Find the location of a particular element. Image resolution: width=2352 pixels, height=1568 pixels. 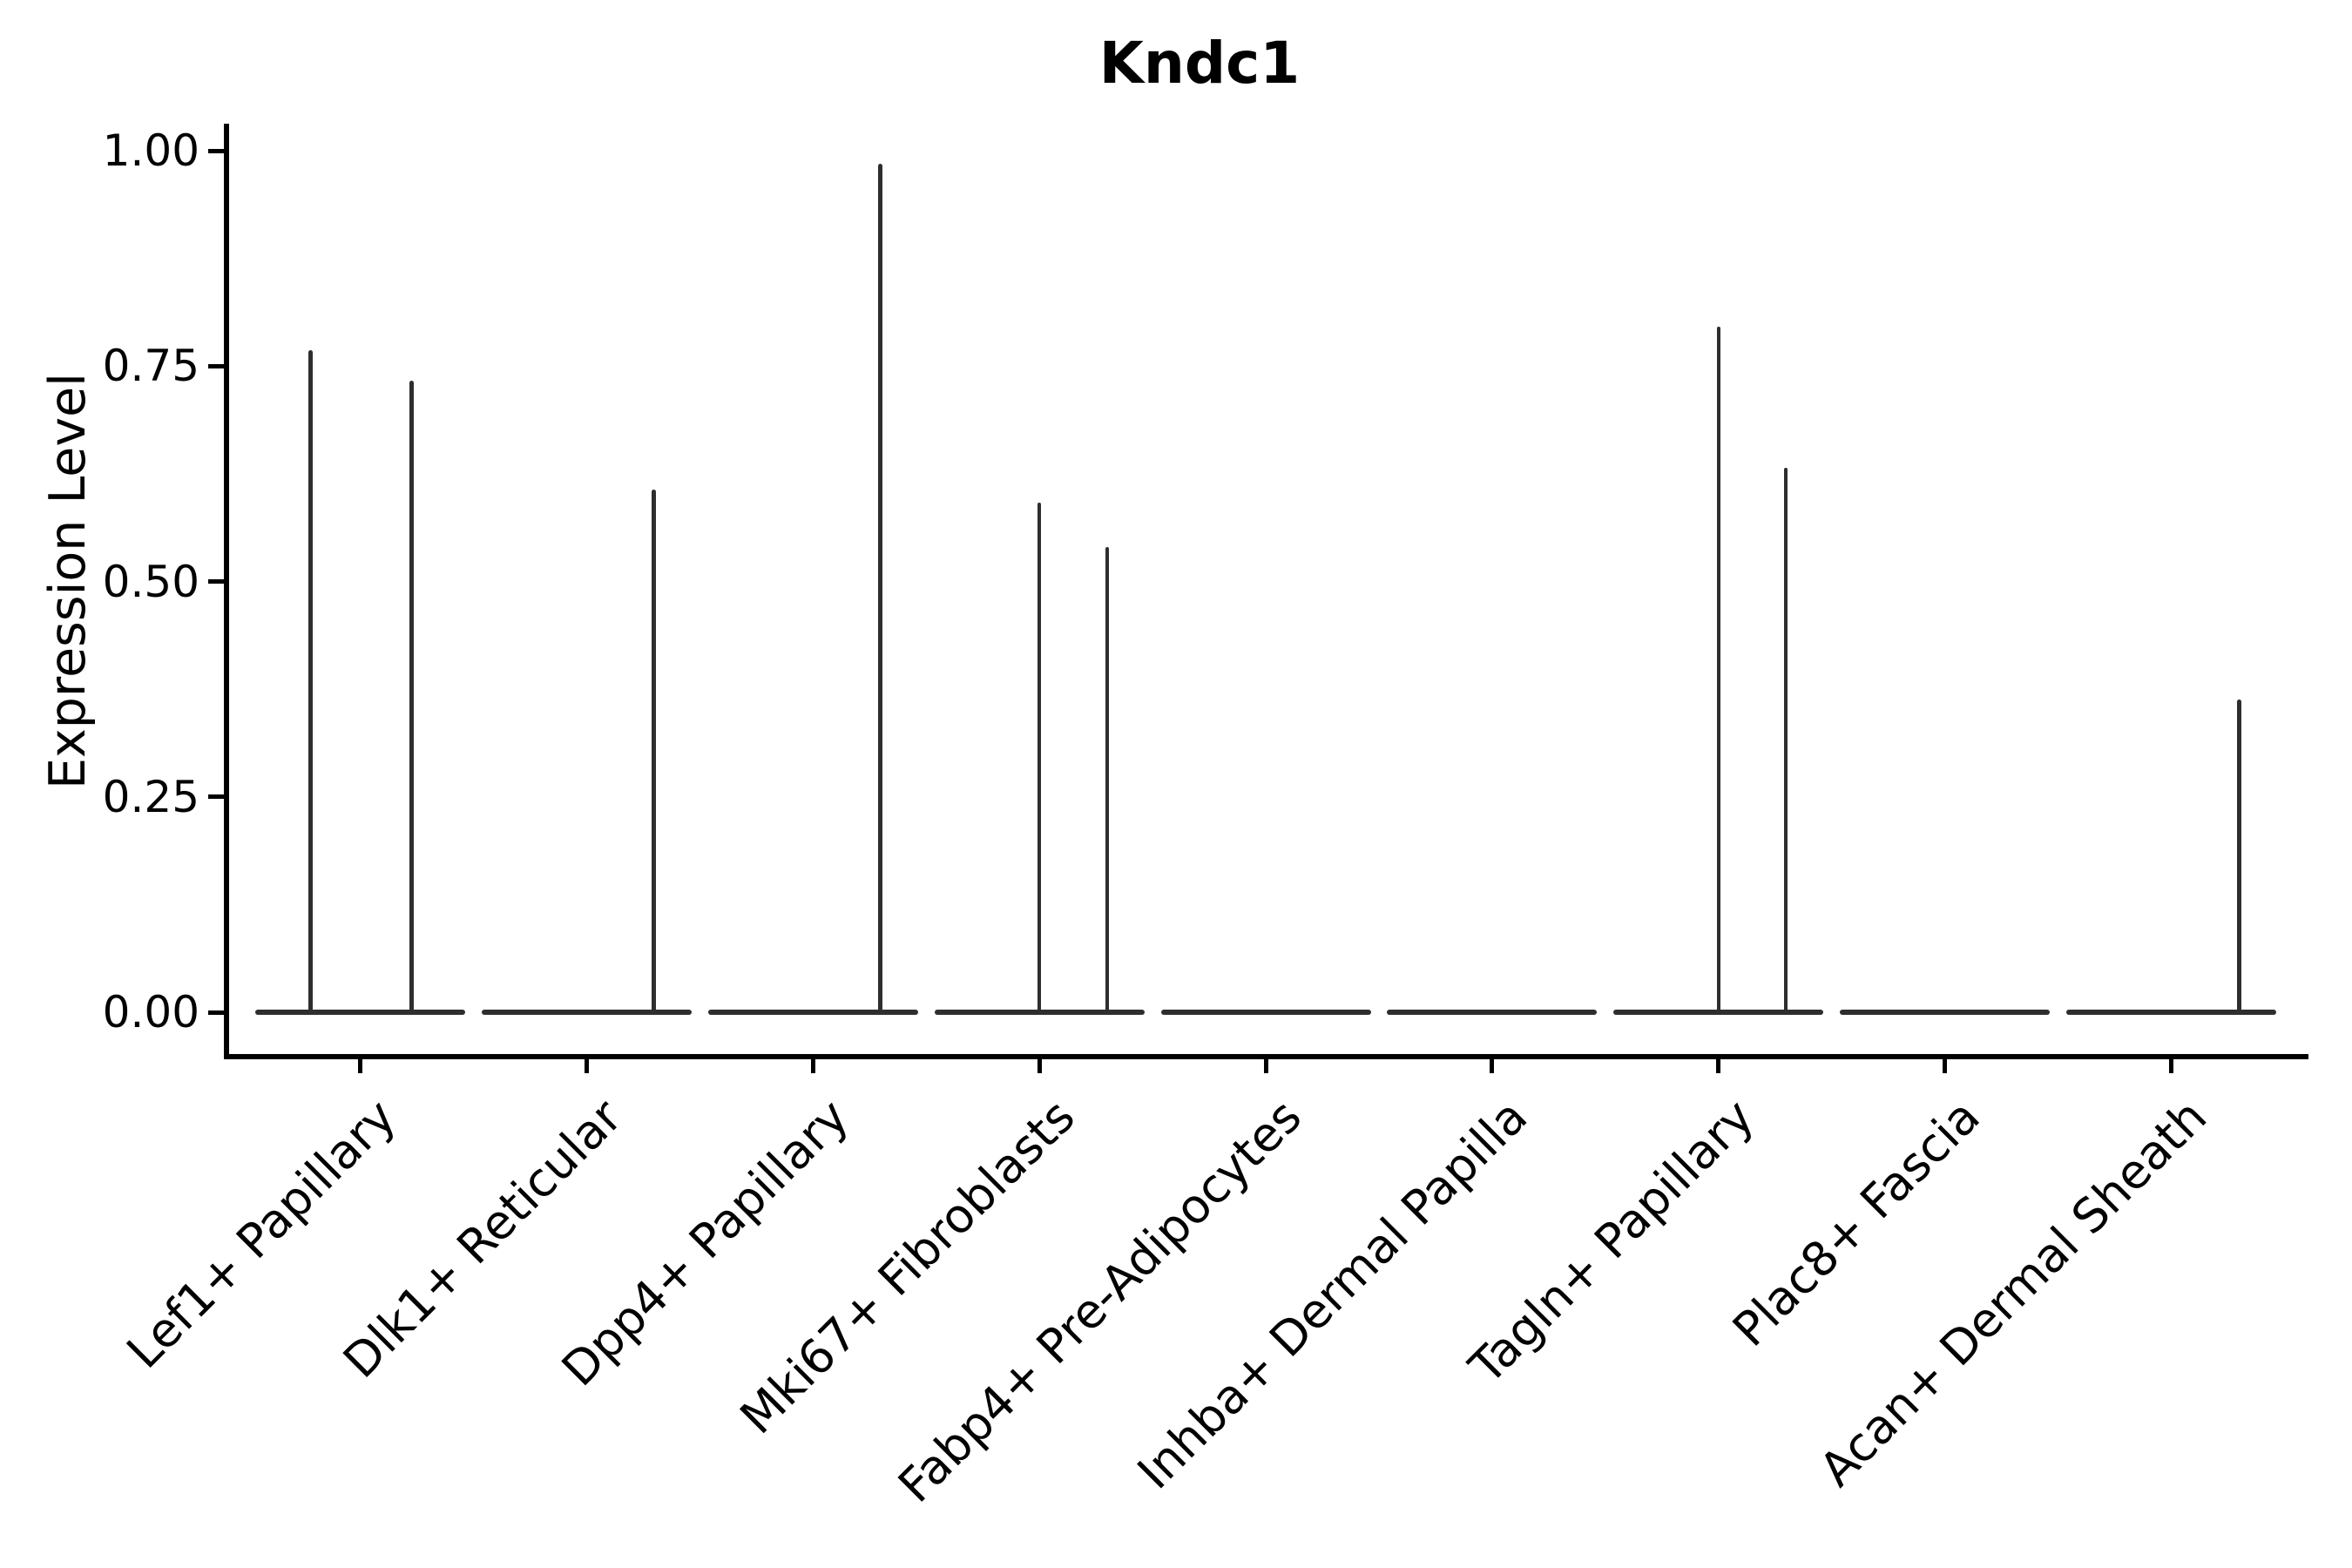

x-category-label: Acan+ Dermal Sheath is located at coordinates (2013, 1293).